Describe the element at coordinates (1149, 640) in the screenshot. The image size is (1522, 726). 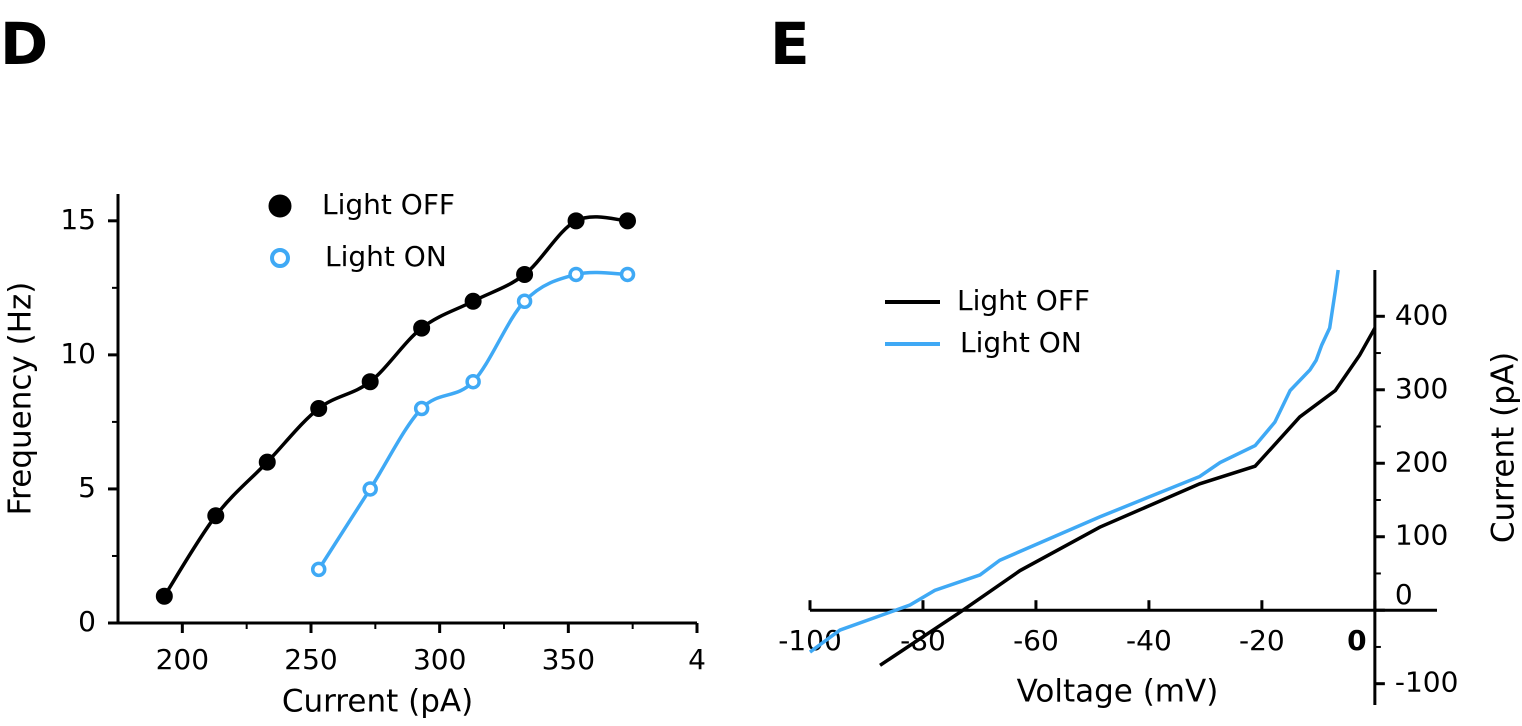
I see `x-tick-label: -40` at that location.